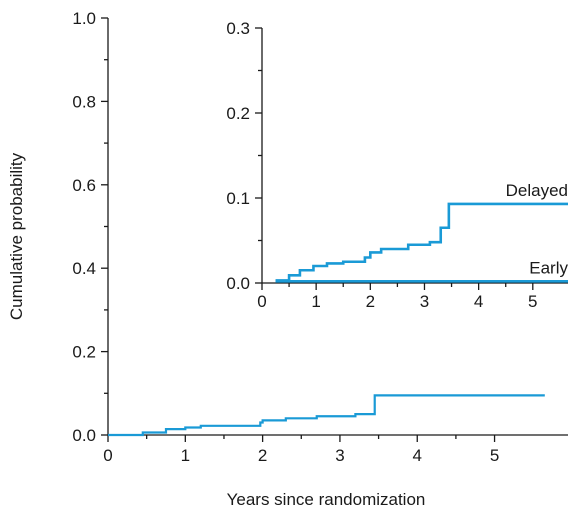 The width and height of the screenshot is (574, 512). What do you see at coordinates (262, 455) in the screenshot?
I see `main-x-tick-label: 2` at bounding box center [262, 455].